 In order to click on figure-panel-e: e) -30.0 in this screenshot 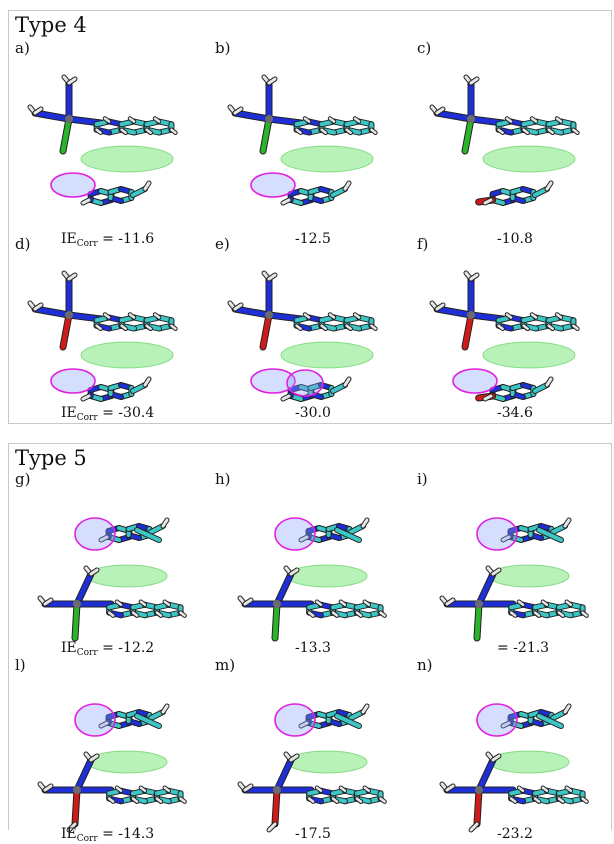, I will do `click(307, 328)`.